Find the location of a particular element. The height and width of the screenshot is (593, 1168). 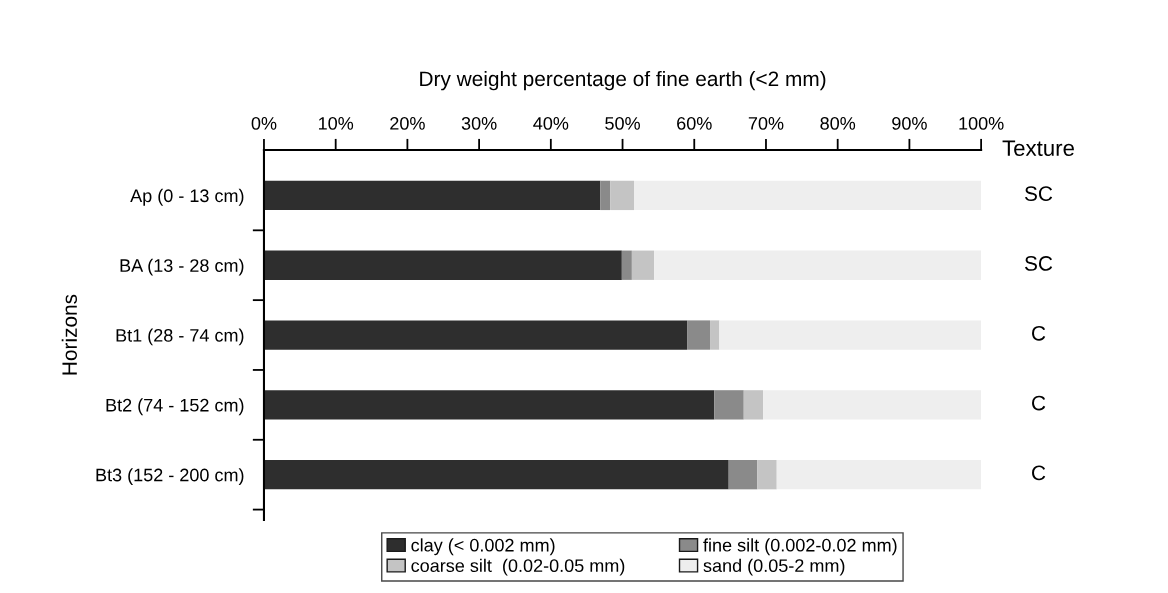

x-tick-label: 40% is located at coordinates (551, 123).